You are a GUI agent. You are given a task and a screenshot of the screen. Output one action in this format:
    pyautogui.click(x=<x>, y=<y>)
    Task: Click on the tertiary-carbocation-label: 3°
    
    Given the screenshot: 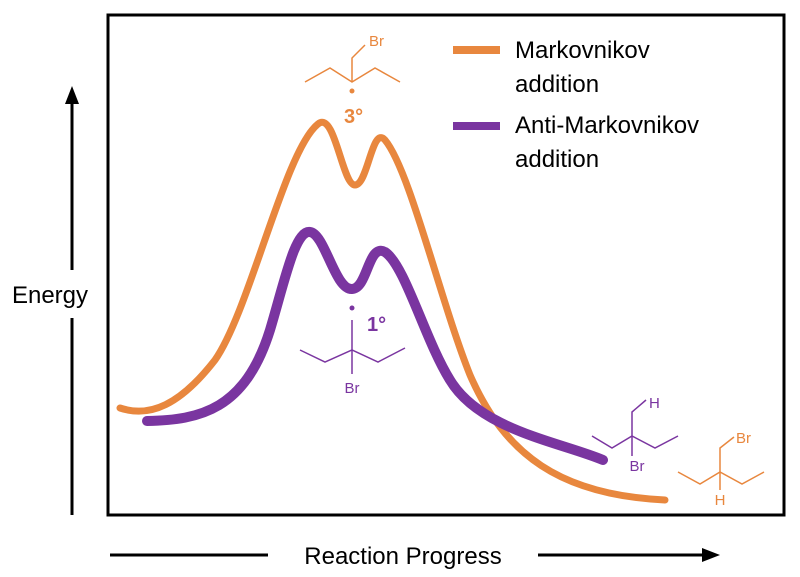 What is the action you would take?
    pyautogui.click(x=353, y=117)
    